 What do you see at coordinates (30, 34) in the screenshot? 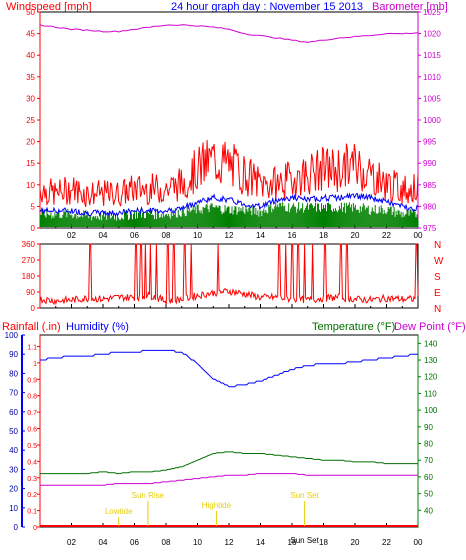
I see `windspeed-tick-label: 45` at bounding box center [30, 34].